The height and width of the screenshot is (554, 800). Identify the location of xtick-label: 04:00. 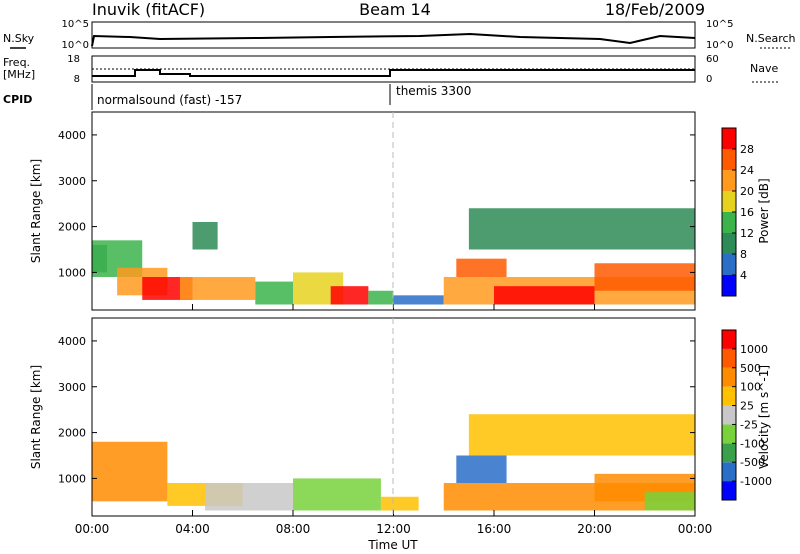
(192, 529).